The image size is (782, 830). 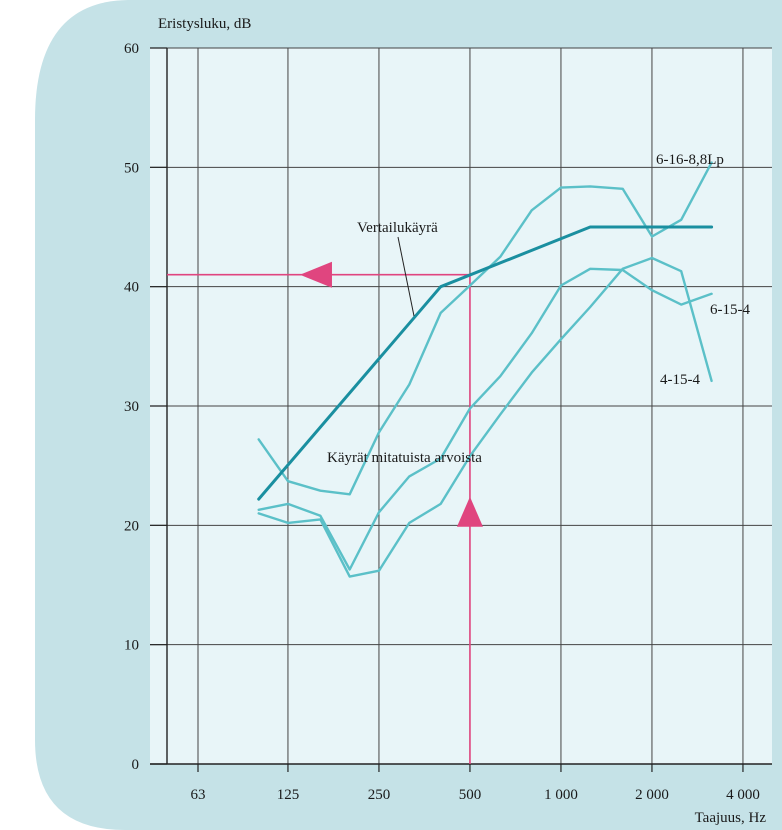 What do you see at coordinates (730, 310) in the screenshot?
I see `series-label-6-15-4: 6-15-4` at bounding box center [730, 310].